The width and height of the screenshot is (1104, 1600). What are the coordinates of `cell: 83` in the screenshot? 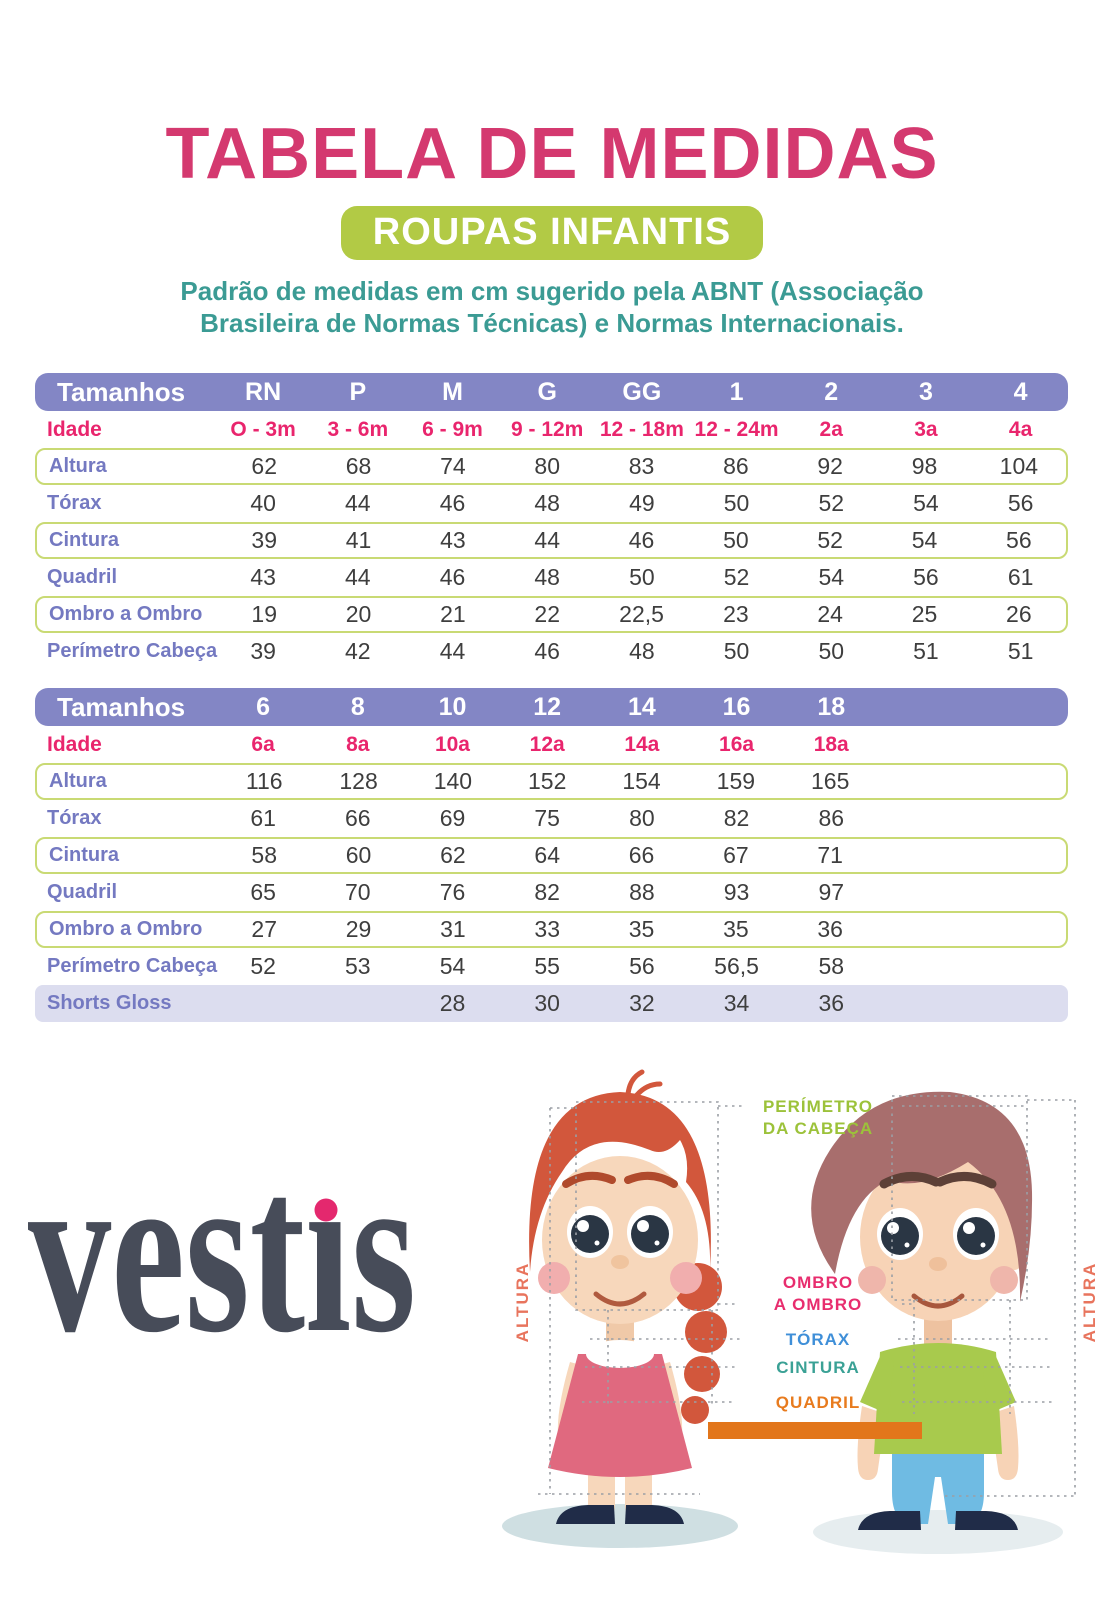 It's located at (641, 466).